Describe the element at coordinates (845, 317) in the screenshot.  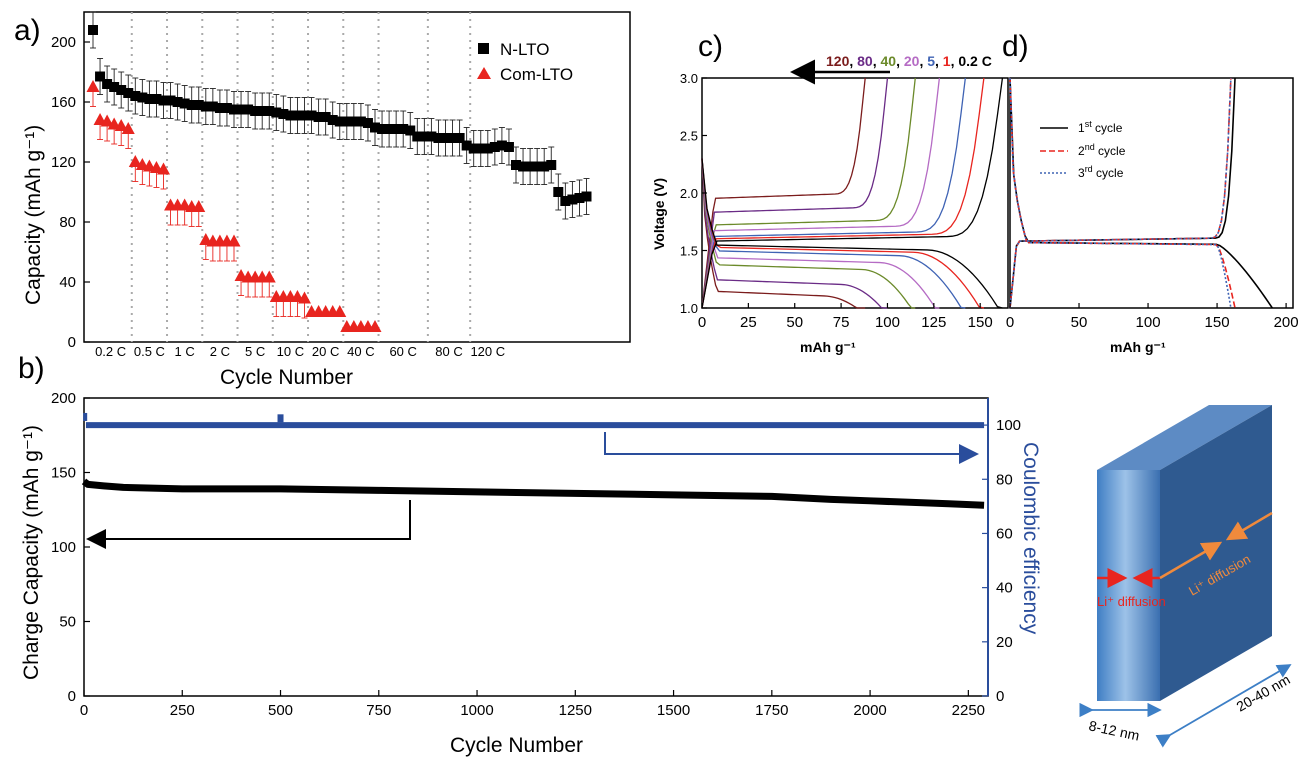
I see `chart-c-x-ticks: 0 25 50 75 100 125 150` at that location.